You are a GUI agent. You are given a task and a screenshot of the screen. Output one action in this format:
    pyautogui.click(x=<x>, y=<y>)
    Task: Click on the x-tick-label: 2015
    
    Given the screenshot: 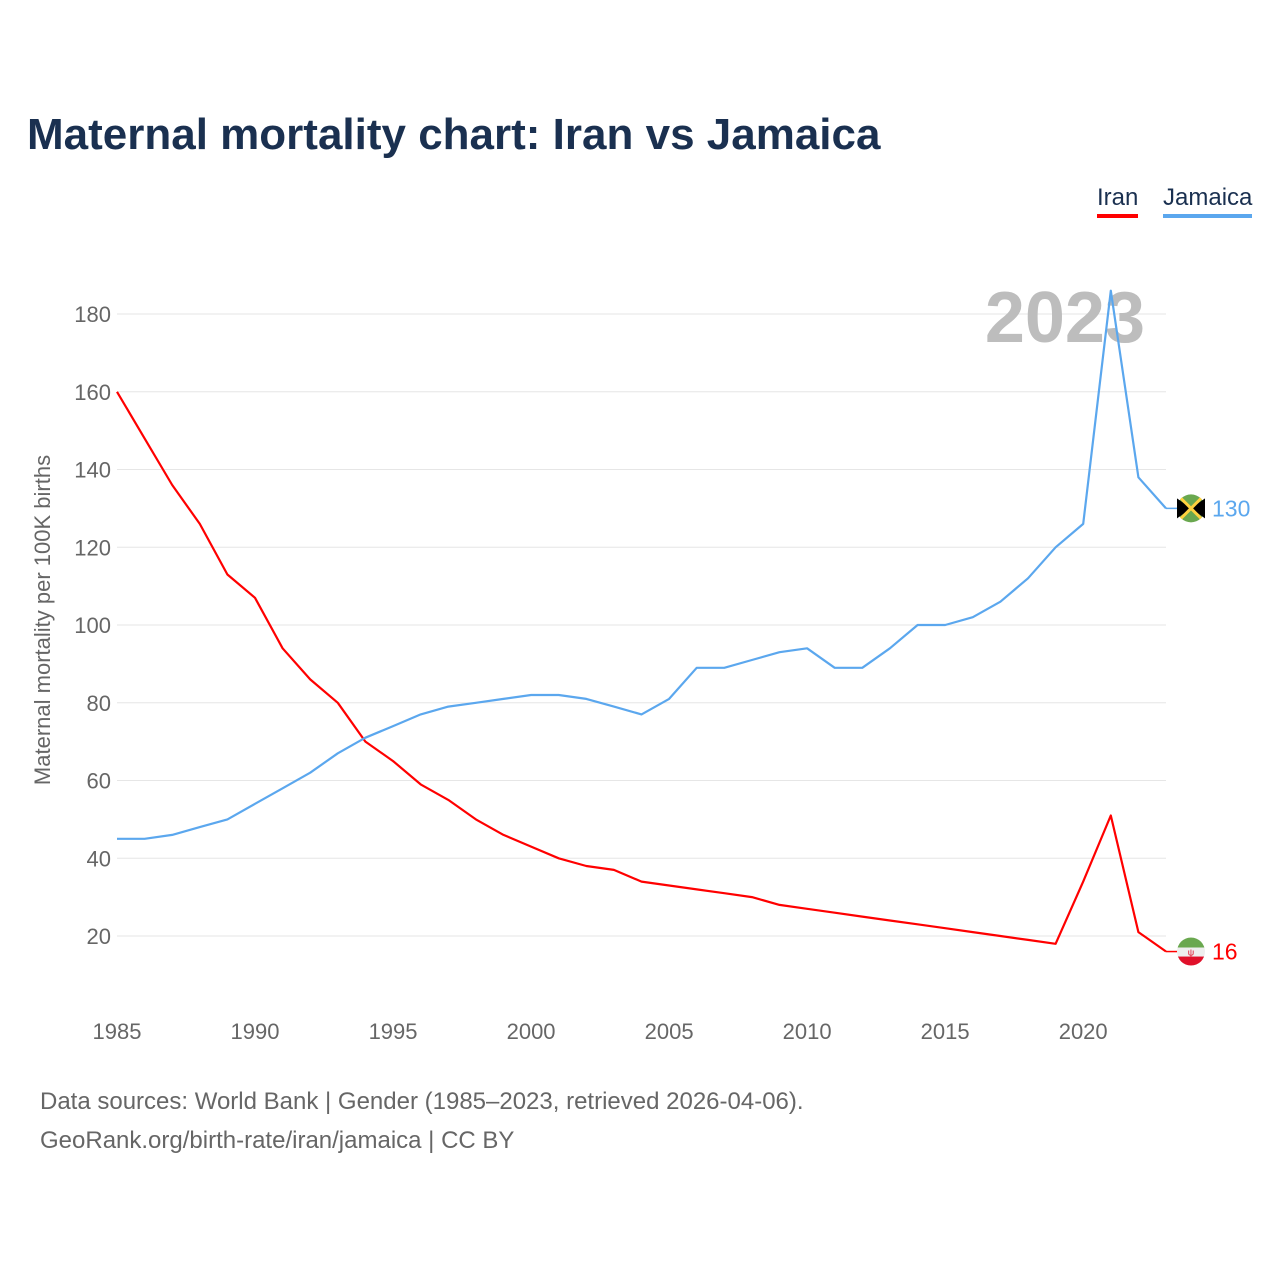 What is the action you would take?
    pyautogui.click(x=945, y=1031)
    